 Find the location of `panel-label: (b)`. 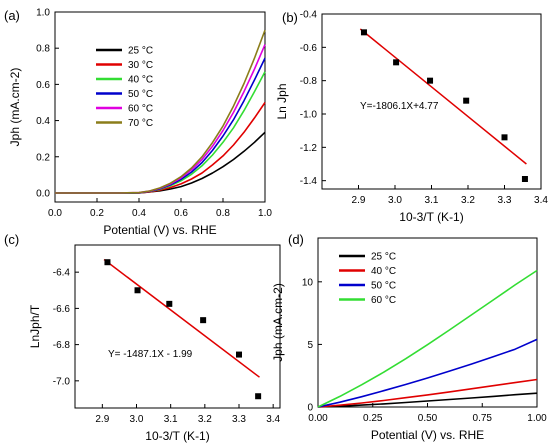

panel-label: (b) is located at coordinates (290, 17).